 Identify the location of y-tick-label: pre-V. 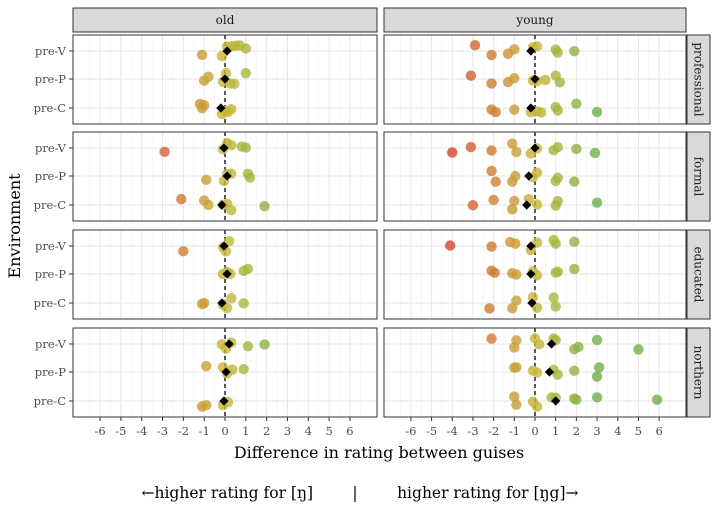
(51, 51).